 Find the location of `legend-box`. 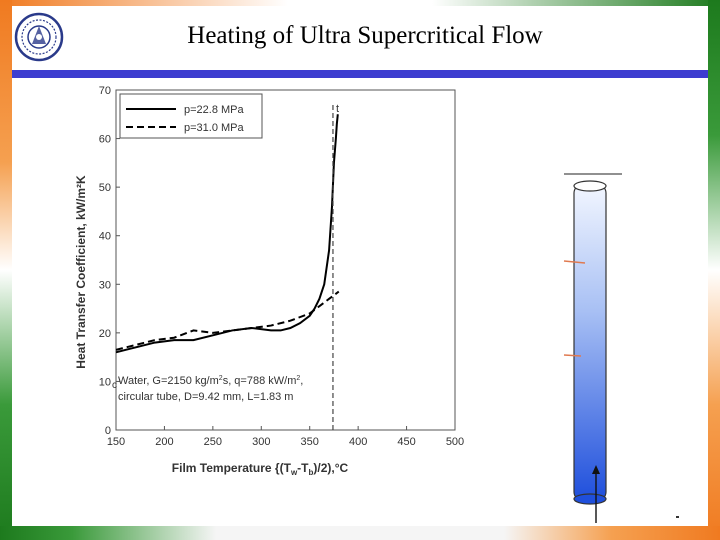

legend-box is located at coordinates (191, 116).